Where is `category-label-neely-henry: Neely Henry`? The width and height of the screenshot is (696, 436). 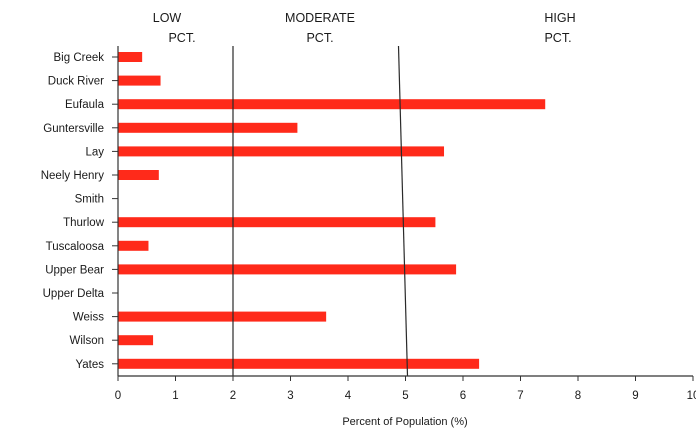 category-label-neely-henry: Neely Henry is located at coordinates (73, 176).